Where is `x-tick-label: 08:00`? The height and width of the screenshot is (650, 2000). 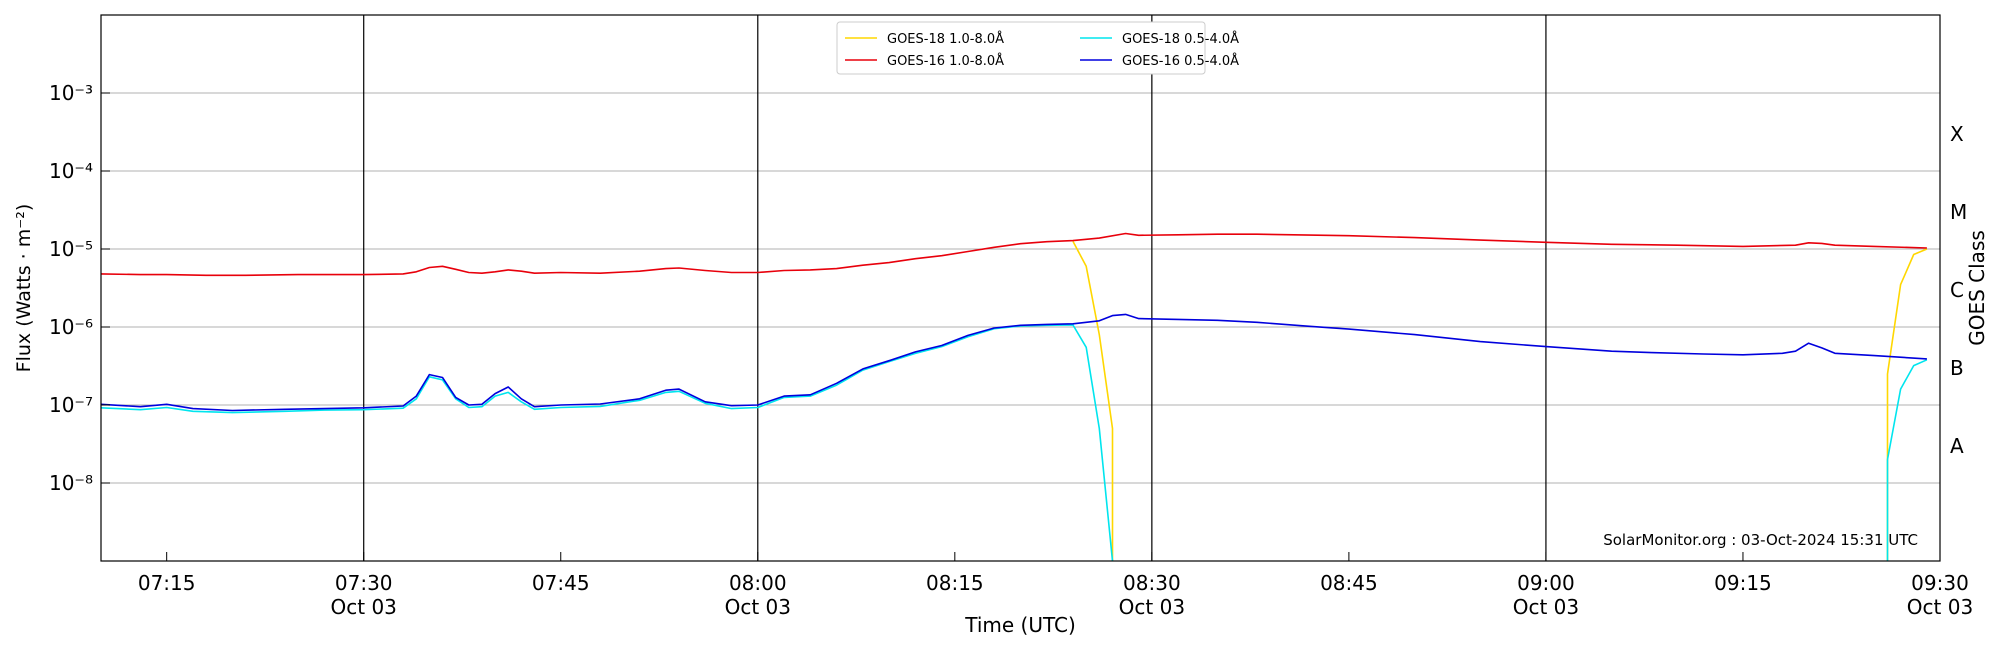
x-tick-label: 08:00 is located at coordinates (758, 583).